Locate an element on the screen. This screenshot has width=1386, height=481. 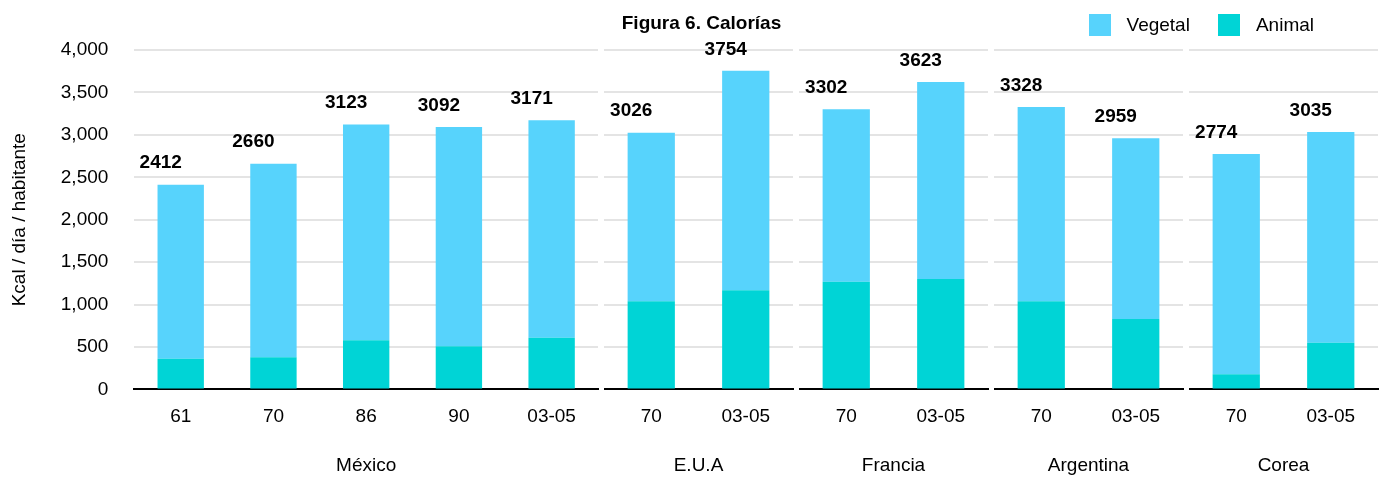
total-label: 3302 is located at coordinates (826, 86).